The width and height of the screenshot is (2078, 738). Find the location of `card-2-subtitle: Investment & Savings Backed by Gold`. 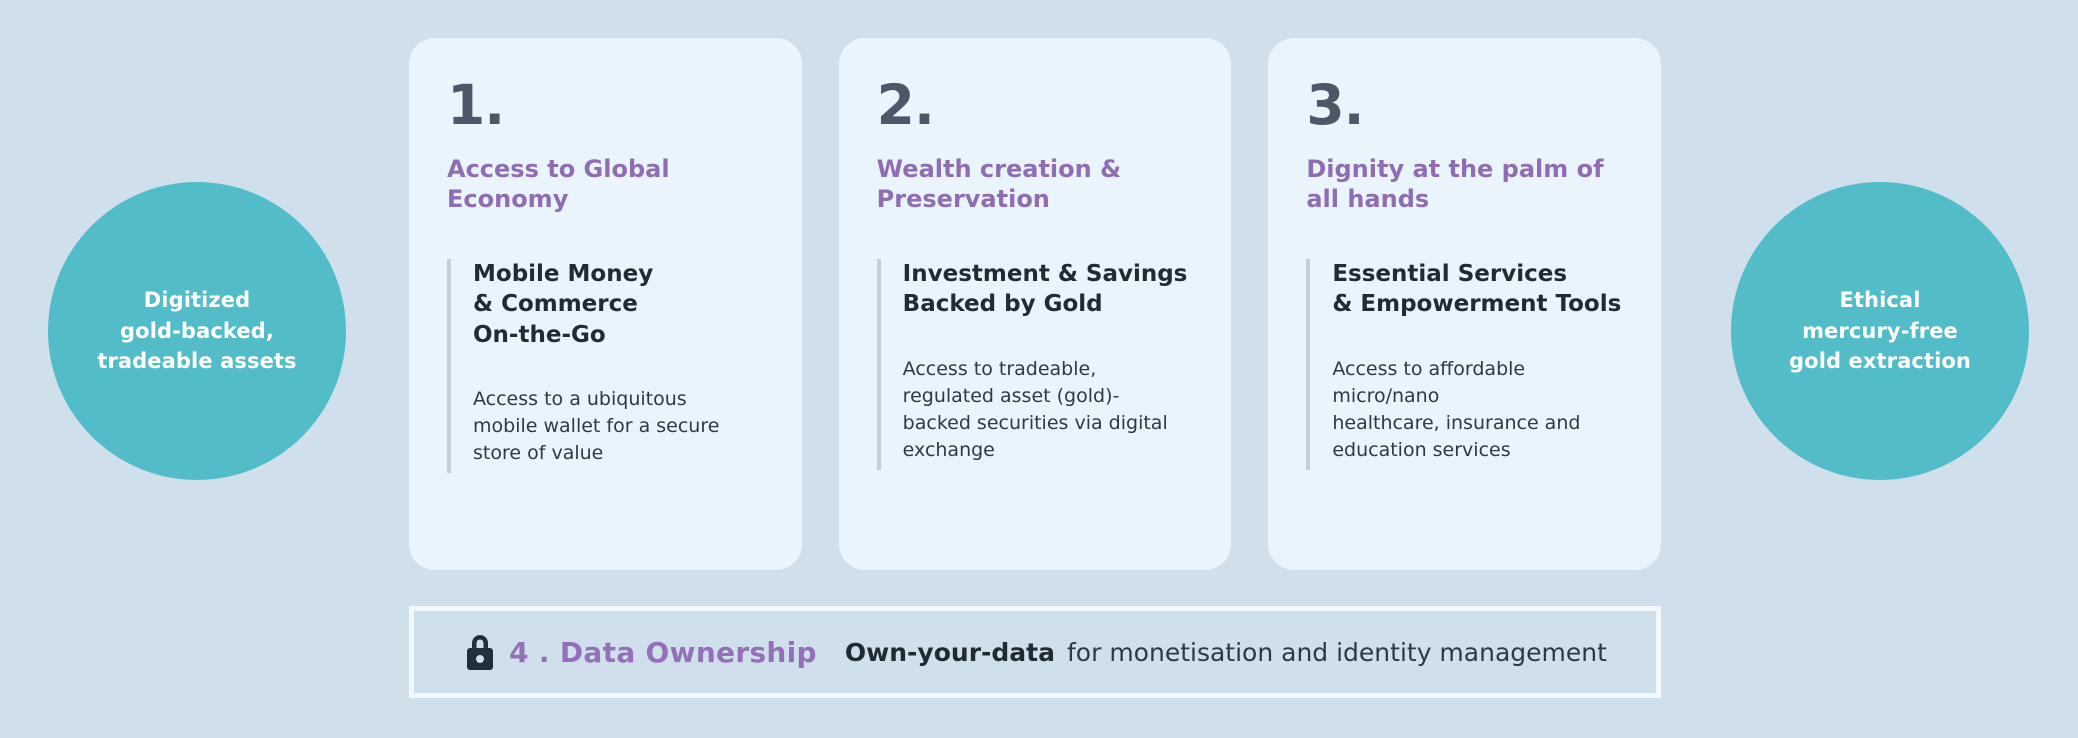

card-2-subtitle: Investment & Savings Backed by Gold is located at coordinates (1045, 289).